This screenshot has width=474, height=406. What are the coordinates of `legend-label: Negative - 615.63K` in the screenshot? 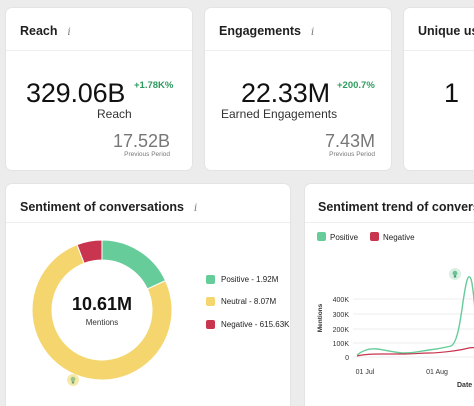 It's located at (255, 324).